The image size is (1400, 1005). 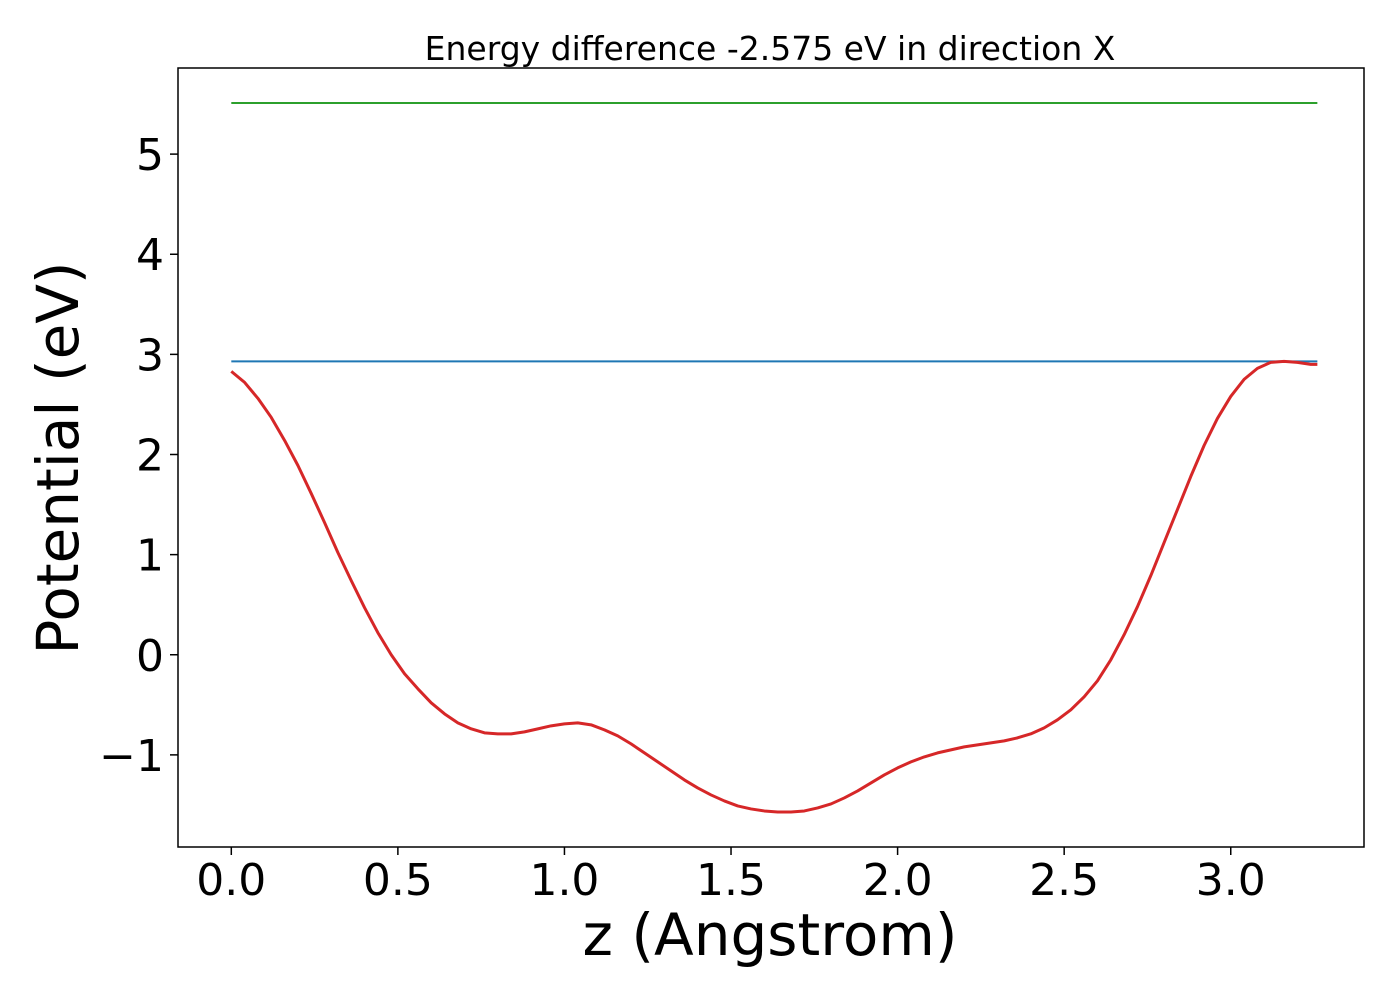 What do you see at coordinates (1064, 880) in the screenshot?
I see `x-tick-label: 2.5` at bounding box center [1064, 880].